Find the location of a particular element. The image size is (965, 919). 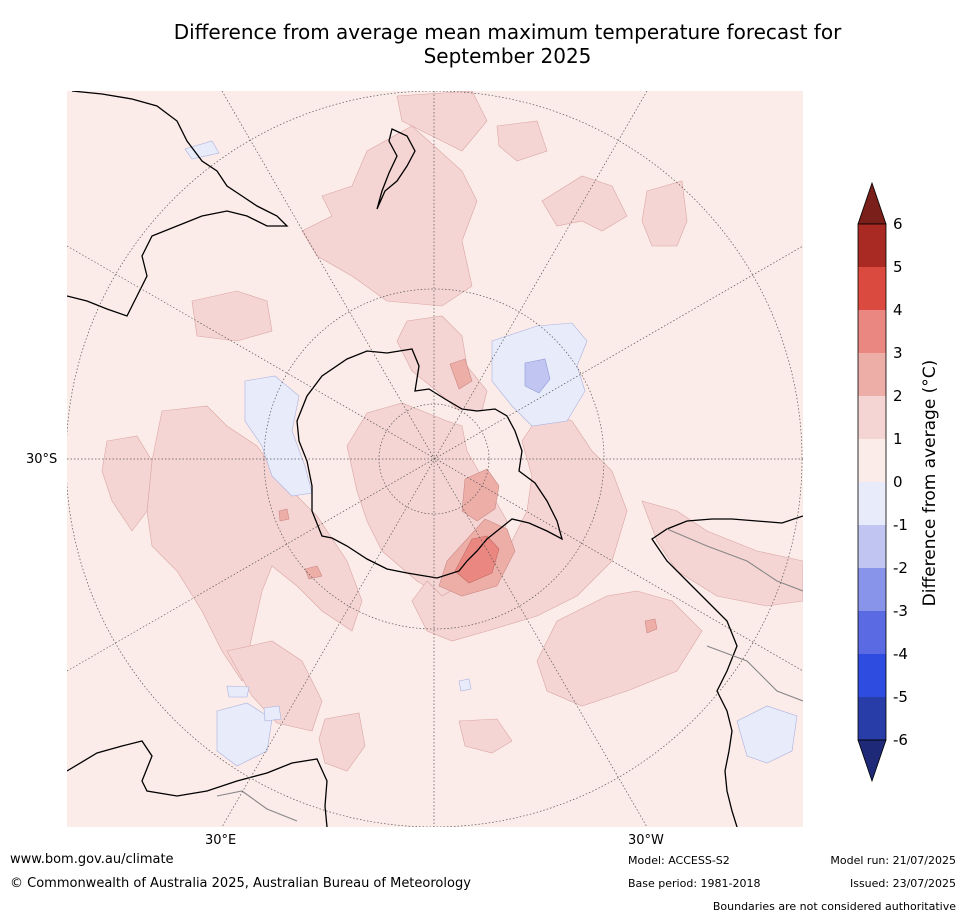

lon-label-30w: 30°W is located at coordinates (646, 840).